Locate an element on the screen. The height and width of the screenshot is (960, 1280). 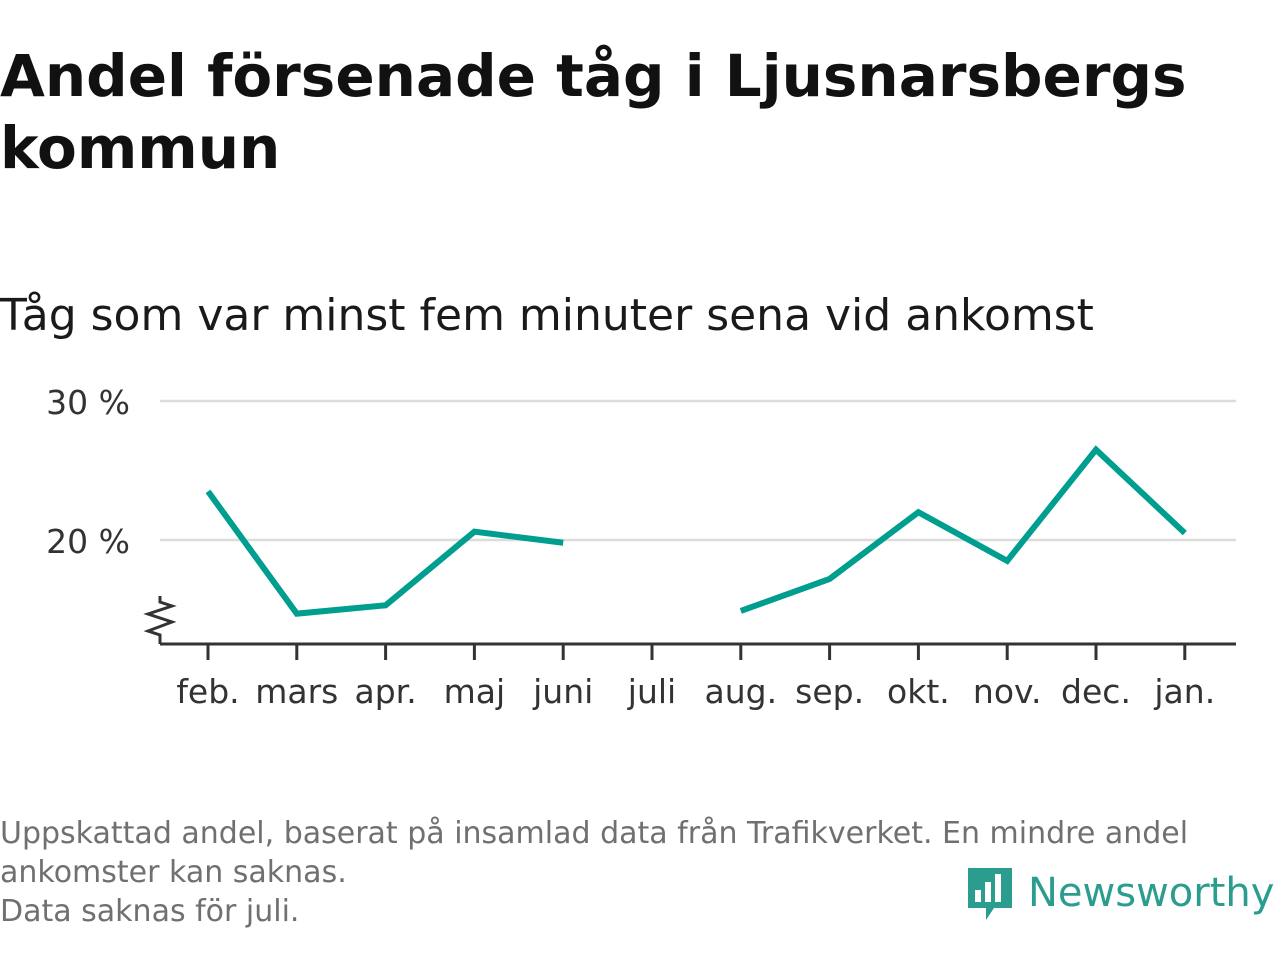
logo-text: Newsworthy is located at coordinates (1151, 893).